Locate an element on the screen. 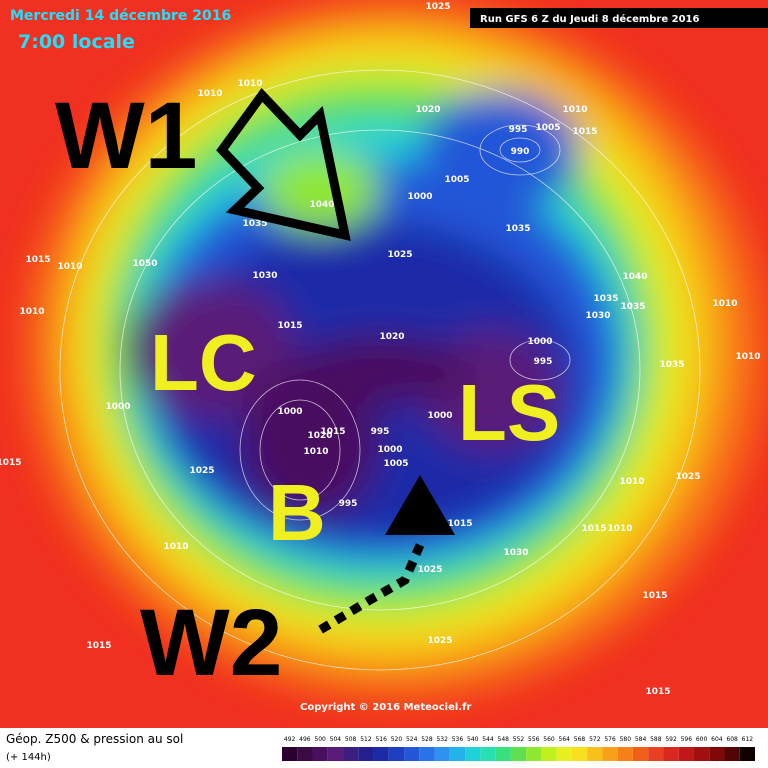  scale-label: 576 is located at coordinates (610, 739).